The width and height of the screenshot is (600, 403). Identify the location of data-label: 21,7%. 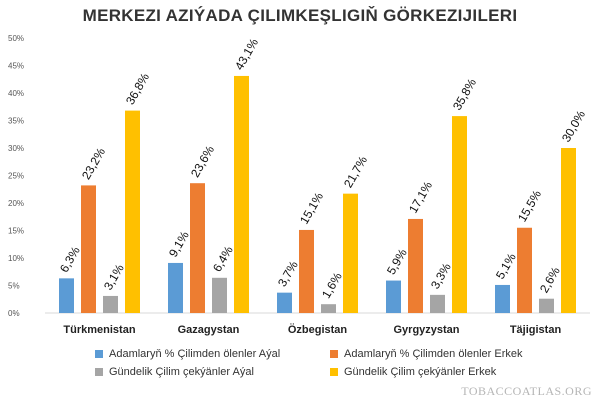
(355, 171).